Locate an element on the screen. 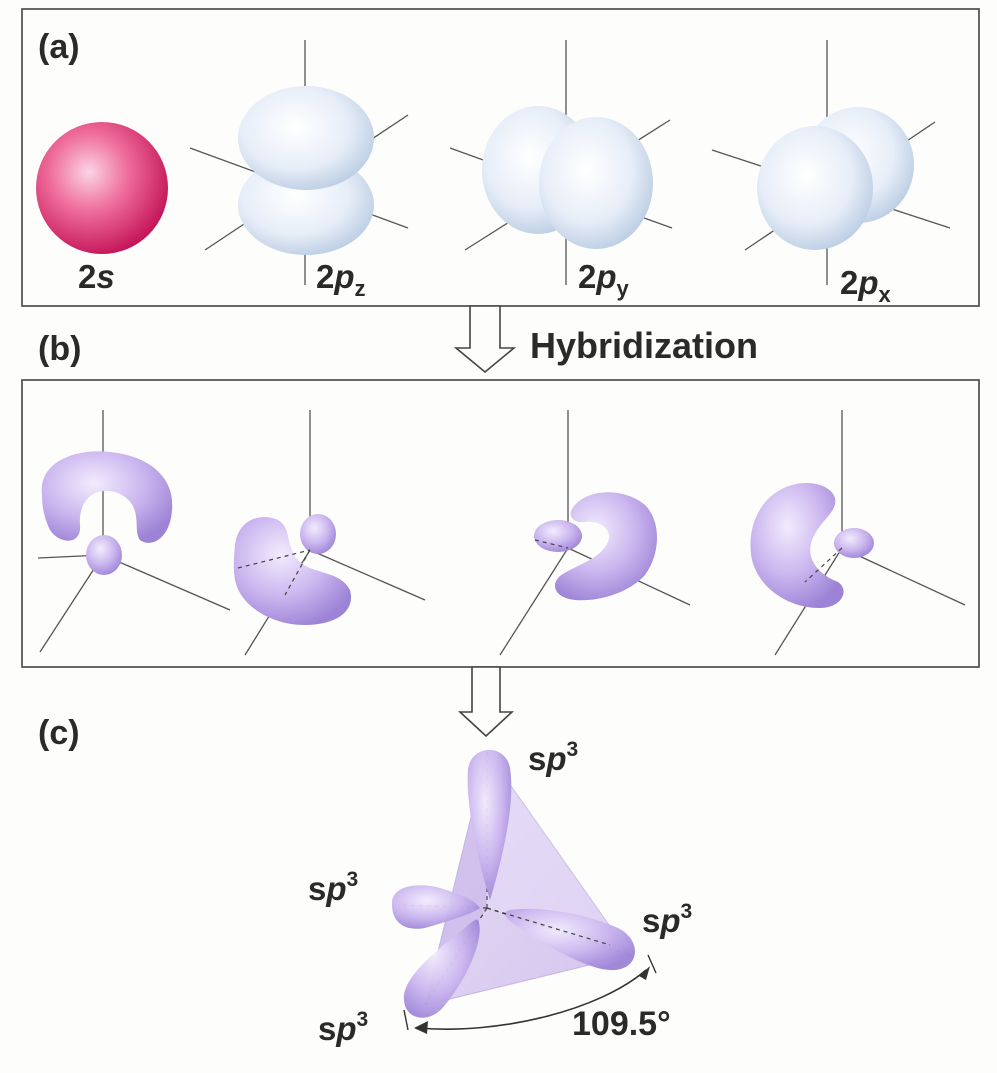 The height and width of the screenshot is (1073, 997). panel-c-label: (c) is located at coordinates (59, 733).